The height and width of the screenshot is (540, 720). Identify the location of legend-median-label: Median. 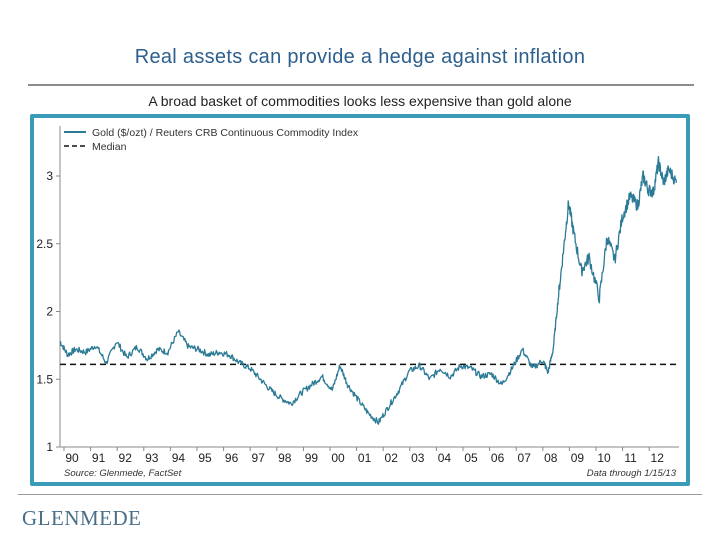
(109, 147).